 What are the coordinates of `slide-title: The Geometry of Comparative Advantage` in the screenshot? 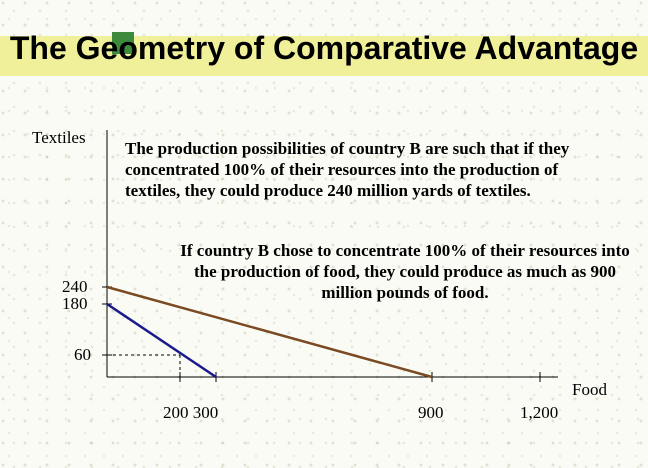 It's located at (324, 48).